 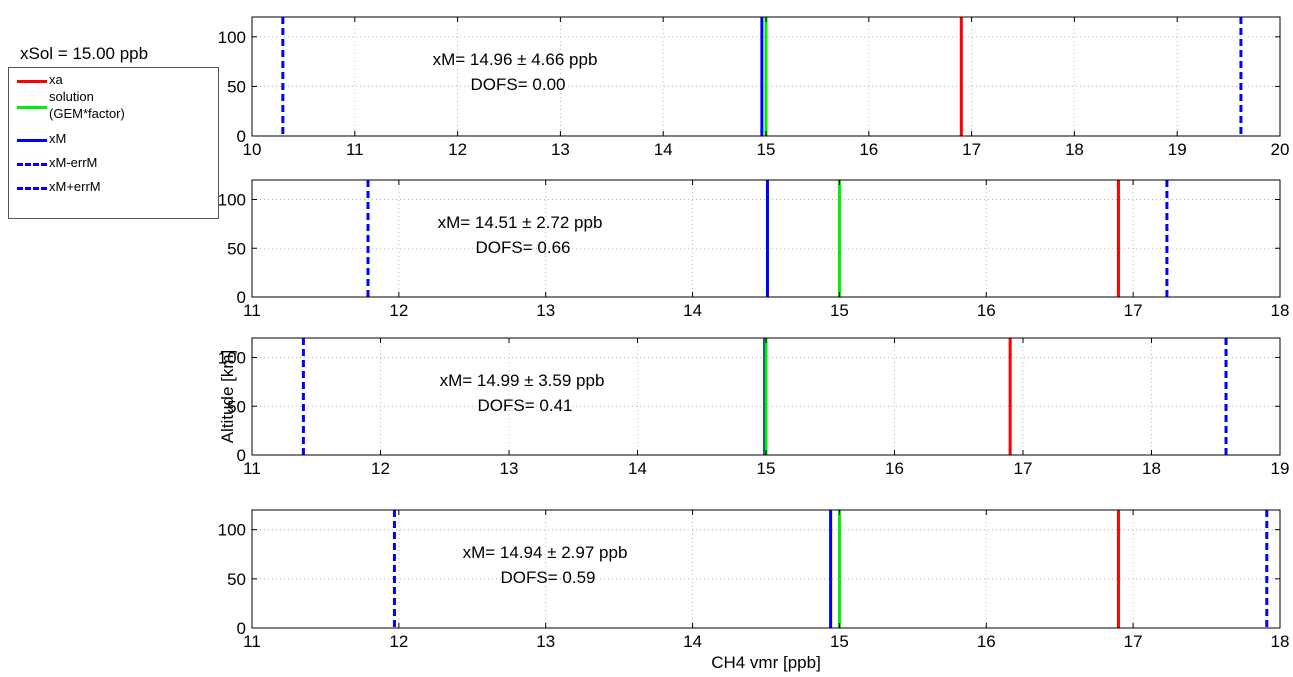 What do you see at coordinates (548, 577) in the screenshot?
I see `annotation-dofs: DOFS= 0.59` at bounding box center [548, 577].